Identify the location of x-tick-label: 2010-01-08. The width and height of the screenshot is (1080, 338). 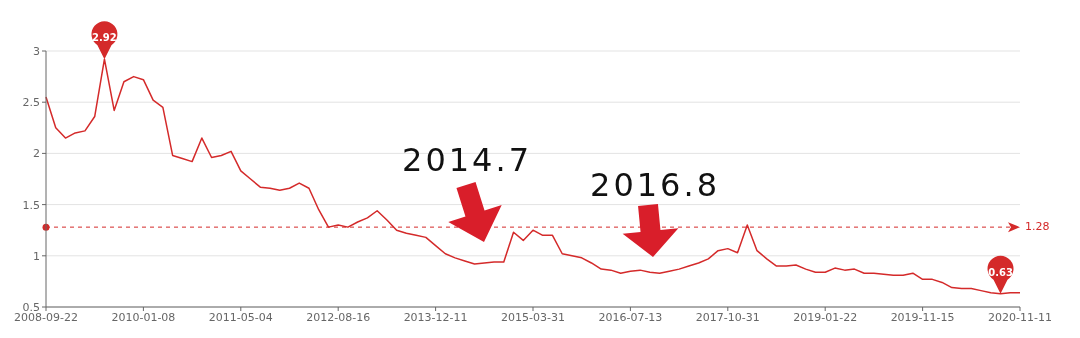
(143, 317).